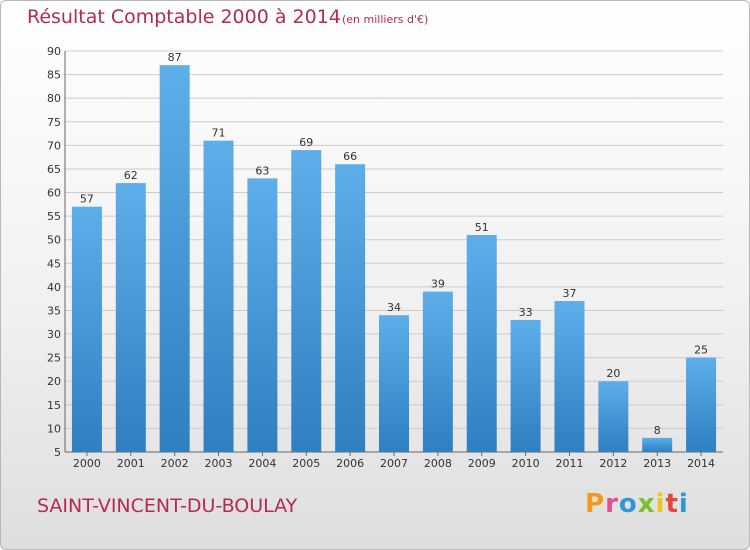  What do you see at coordinates (595, 504) in the screenshot?
I see `brand-letter: P` at bounding box center [595, 504].